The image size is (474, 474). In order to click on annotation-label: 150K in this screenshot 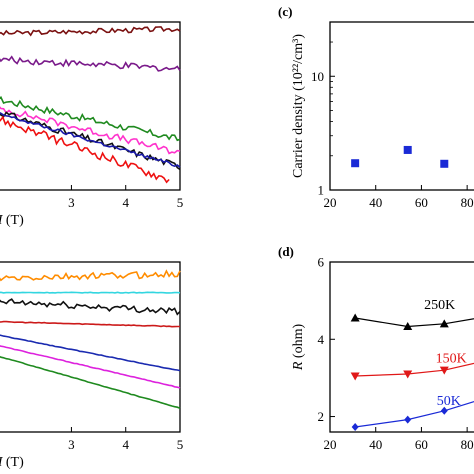, I will do `click(451, 358)`.